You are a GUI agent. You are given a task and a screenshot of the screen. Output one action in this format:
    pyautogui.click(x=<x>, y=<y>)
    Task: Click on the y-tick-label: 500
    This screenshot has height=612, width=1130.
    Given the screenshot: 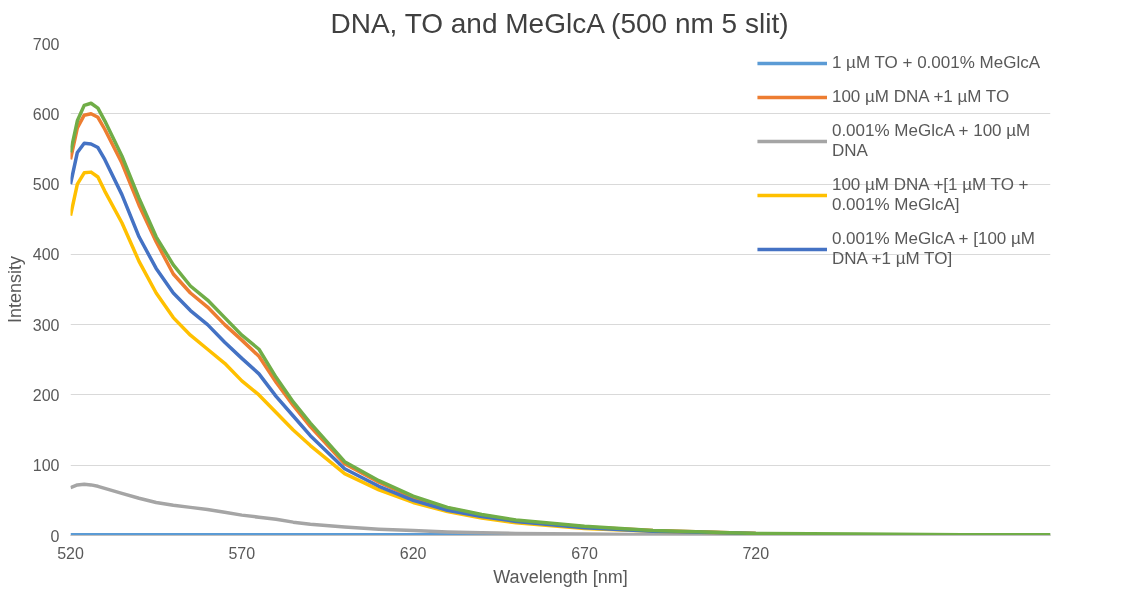 What is the action you would take?
    pyautogui.click(x=46, y=185)
    